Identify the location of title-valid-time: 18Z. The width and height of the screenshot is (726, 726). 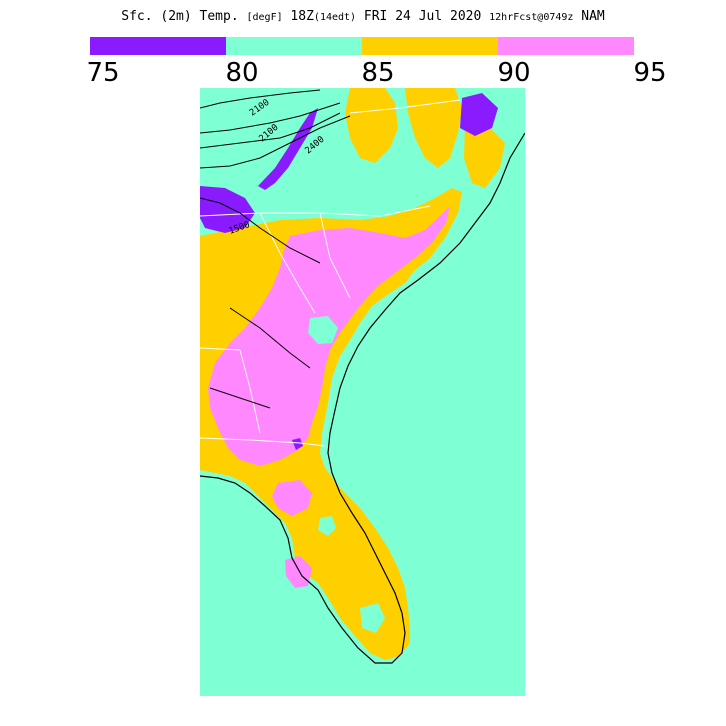
(298, 16).